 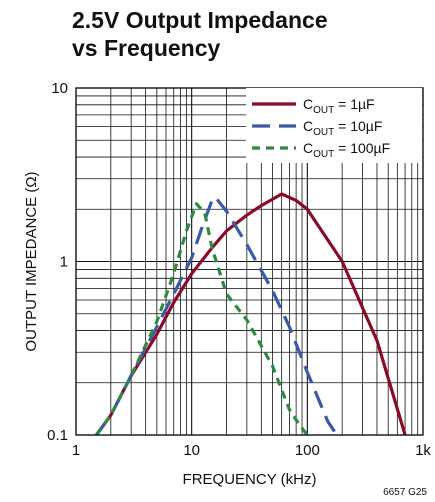 What do you see at coordinates (146, 48) in the screenshot?
I see `chart-title-line-2: vs Frequency` at bounding box center [146, 48].